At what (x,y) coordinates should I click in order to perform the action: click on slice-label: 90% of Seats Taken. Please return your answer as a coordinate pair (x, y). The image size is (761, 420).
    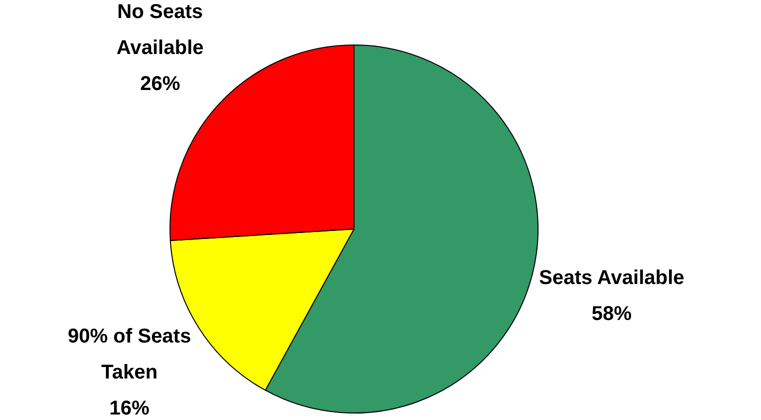
    Looking at the image, I should click on (130, 355).